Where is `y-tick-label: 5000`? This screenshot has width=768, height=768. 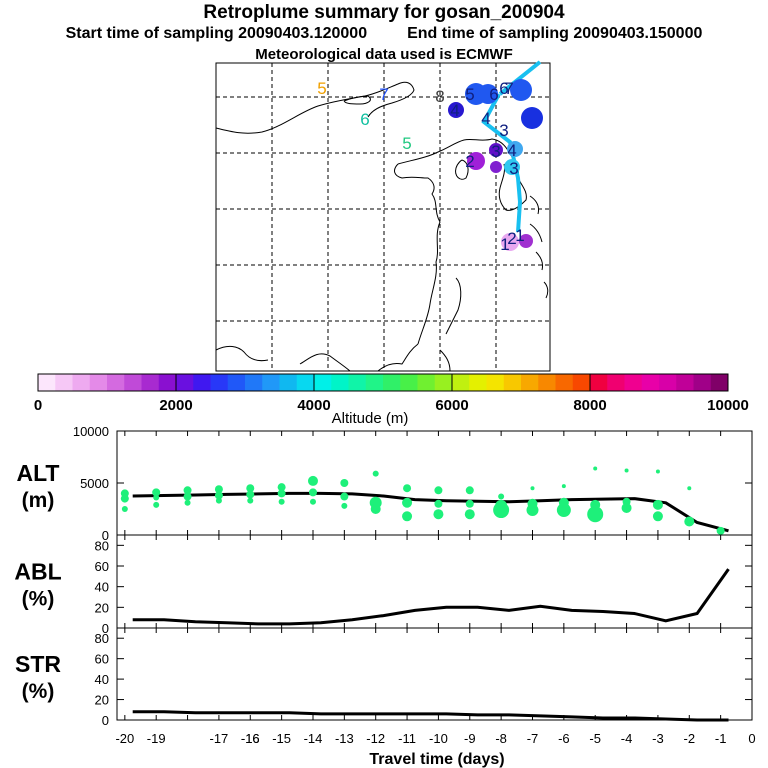
y-tick-label: 5000 is located at coordinates (94, 483).